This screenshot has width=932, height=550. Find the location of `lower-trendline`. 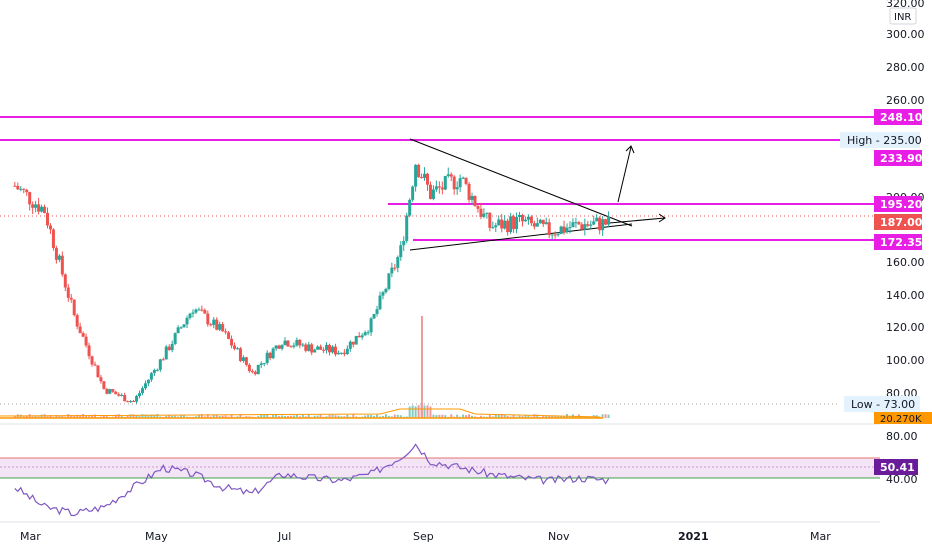

lower-trendline is located at coordinates (521, 237).